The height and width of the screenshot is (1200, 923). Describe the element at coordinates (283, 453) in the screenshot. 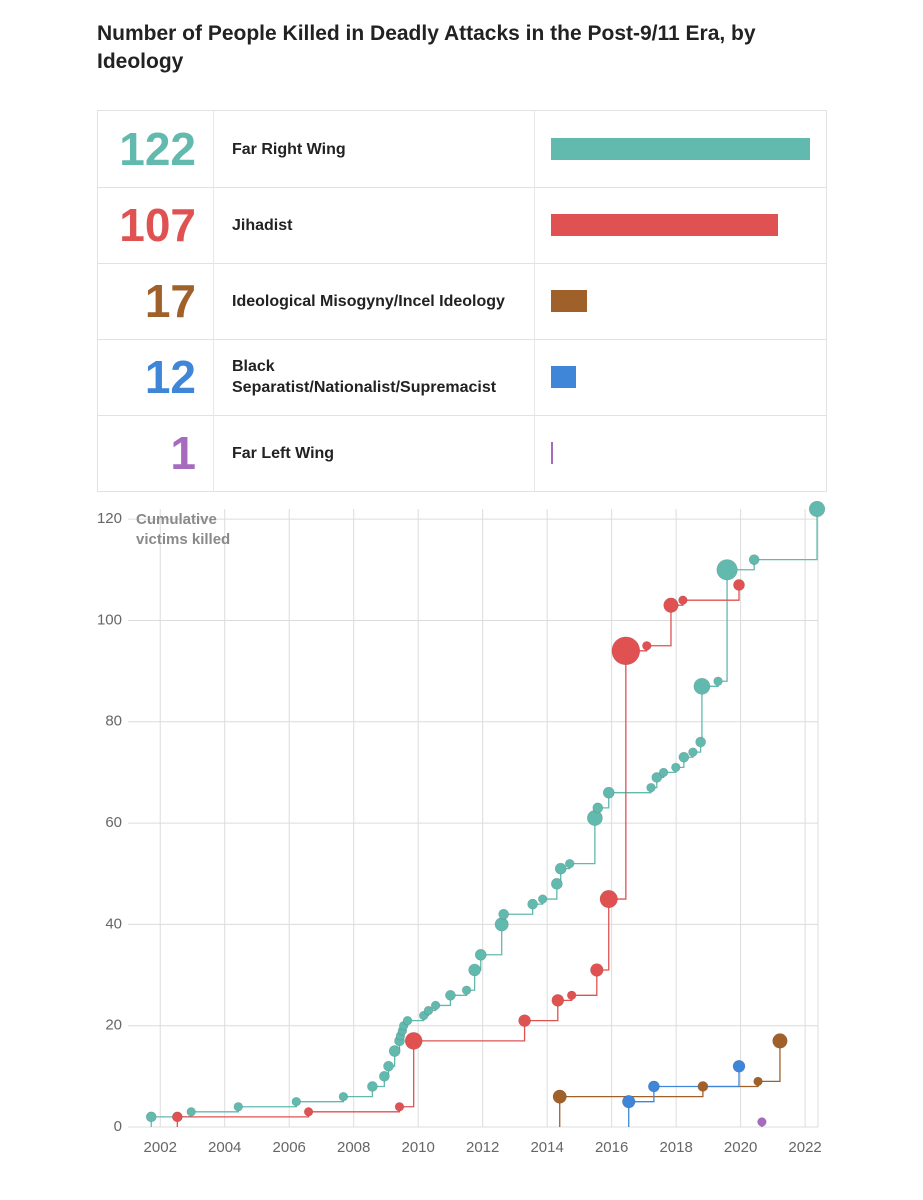

I see `category-label: Far Left Wing` at that location.